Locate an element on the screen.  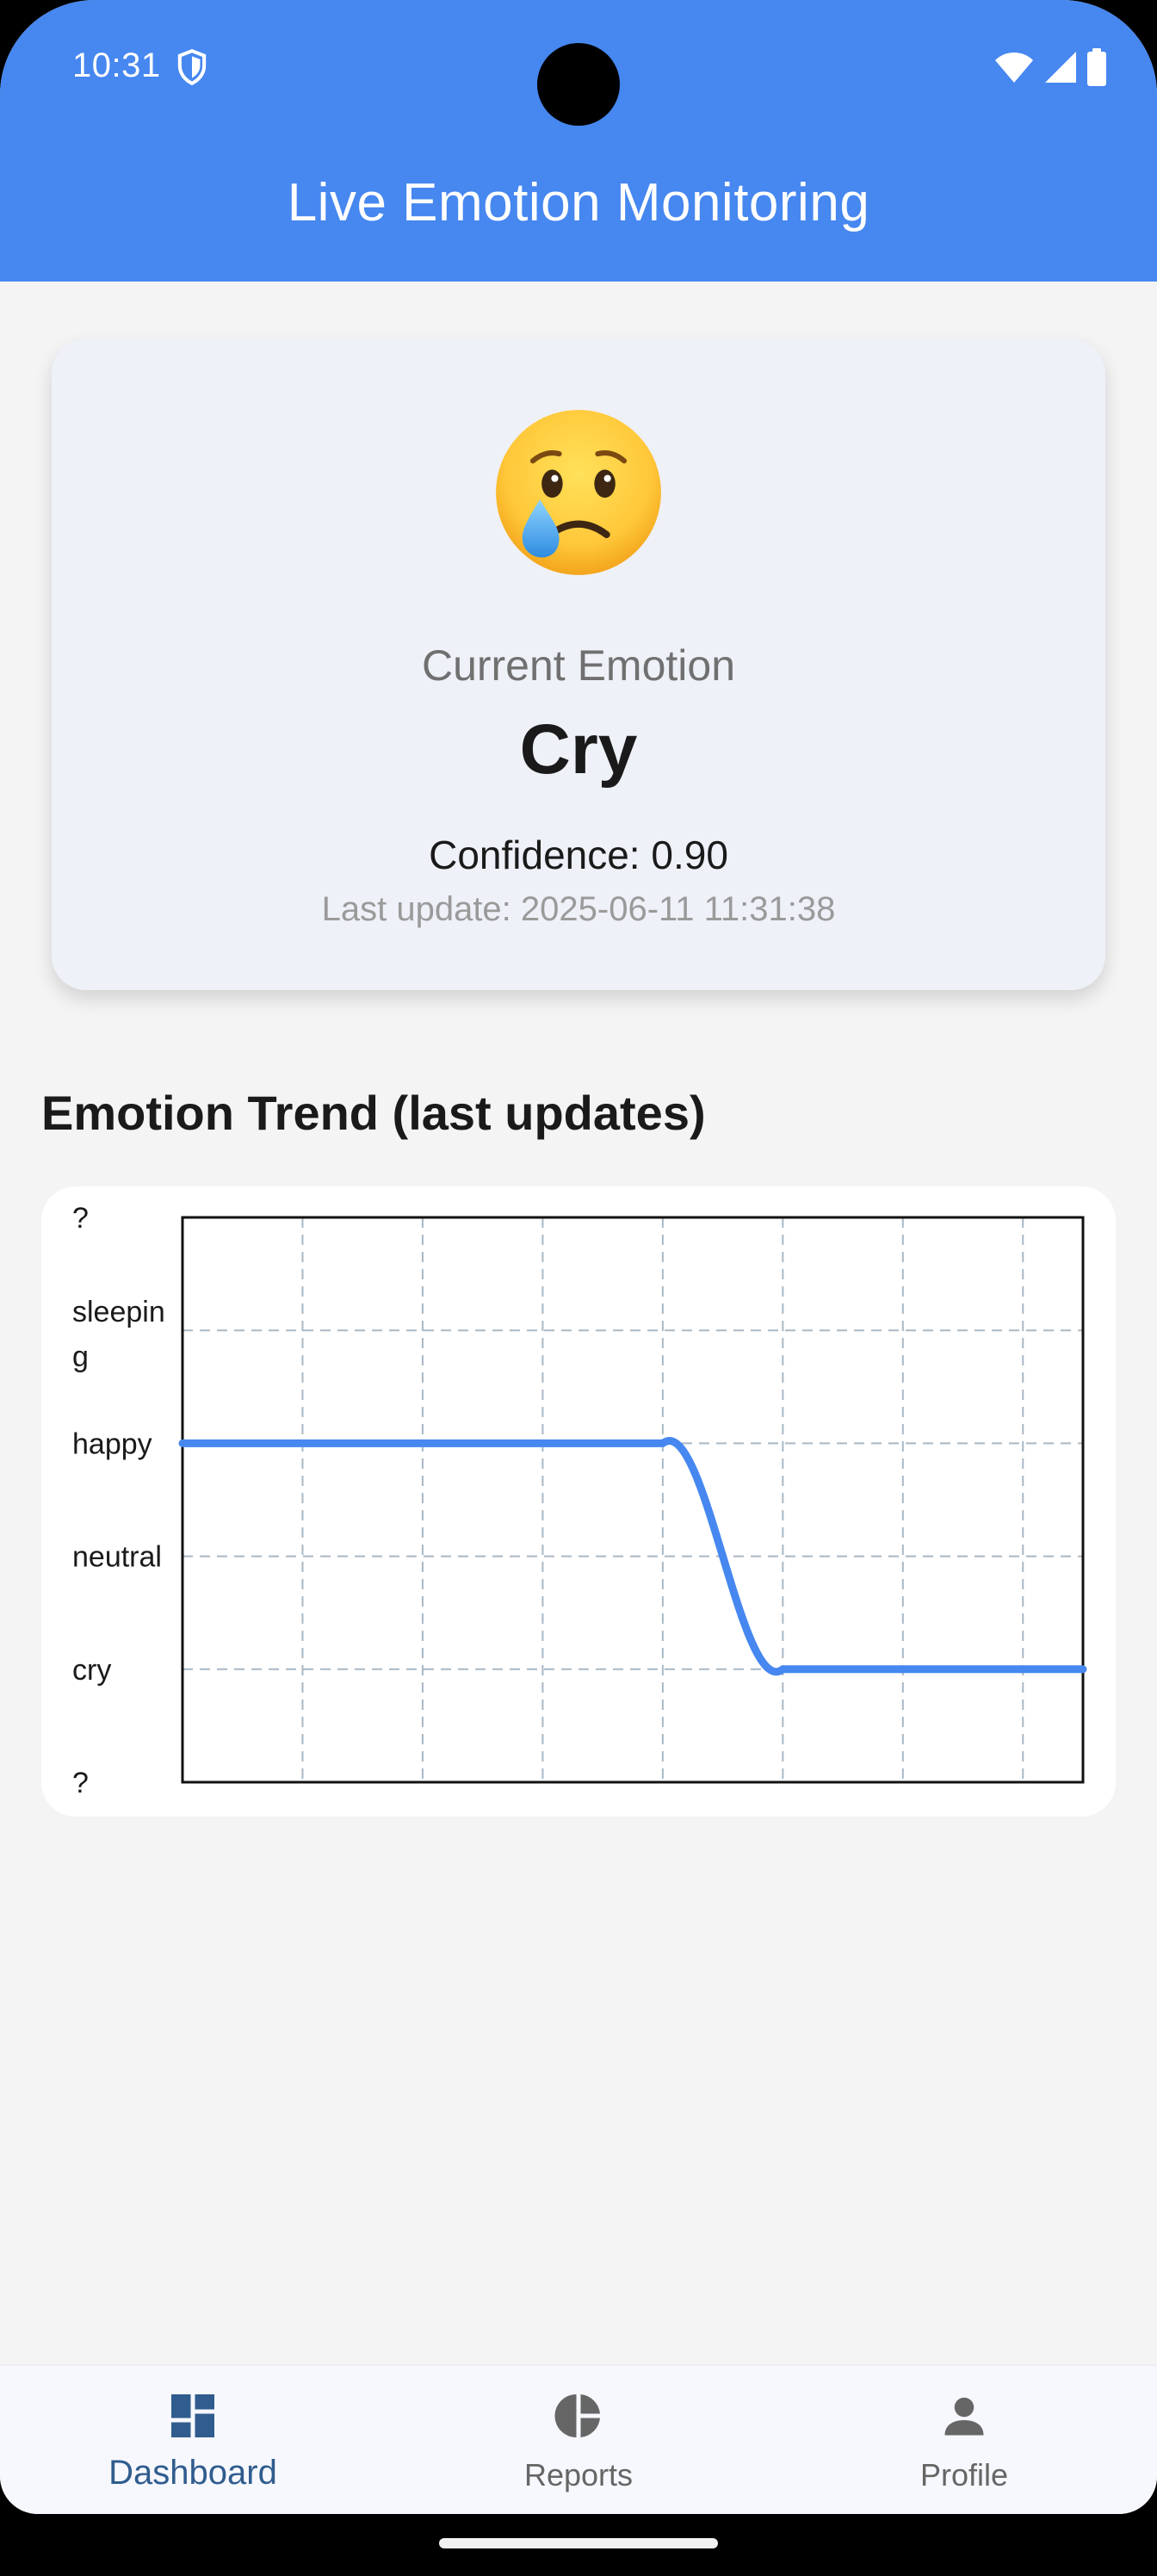
nav-item-dashboard: Dashboard is located at coordinates (193, 2440).